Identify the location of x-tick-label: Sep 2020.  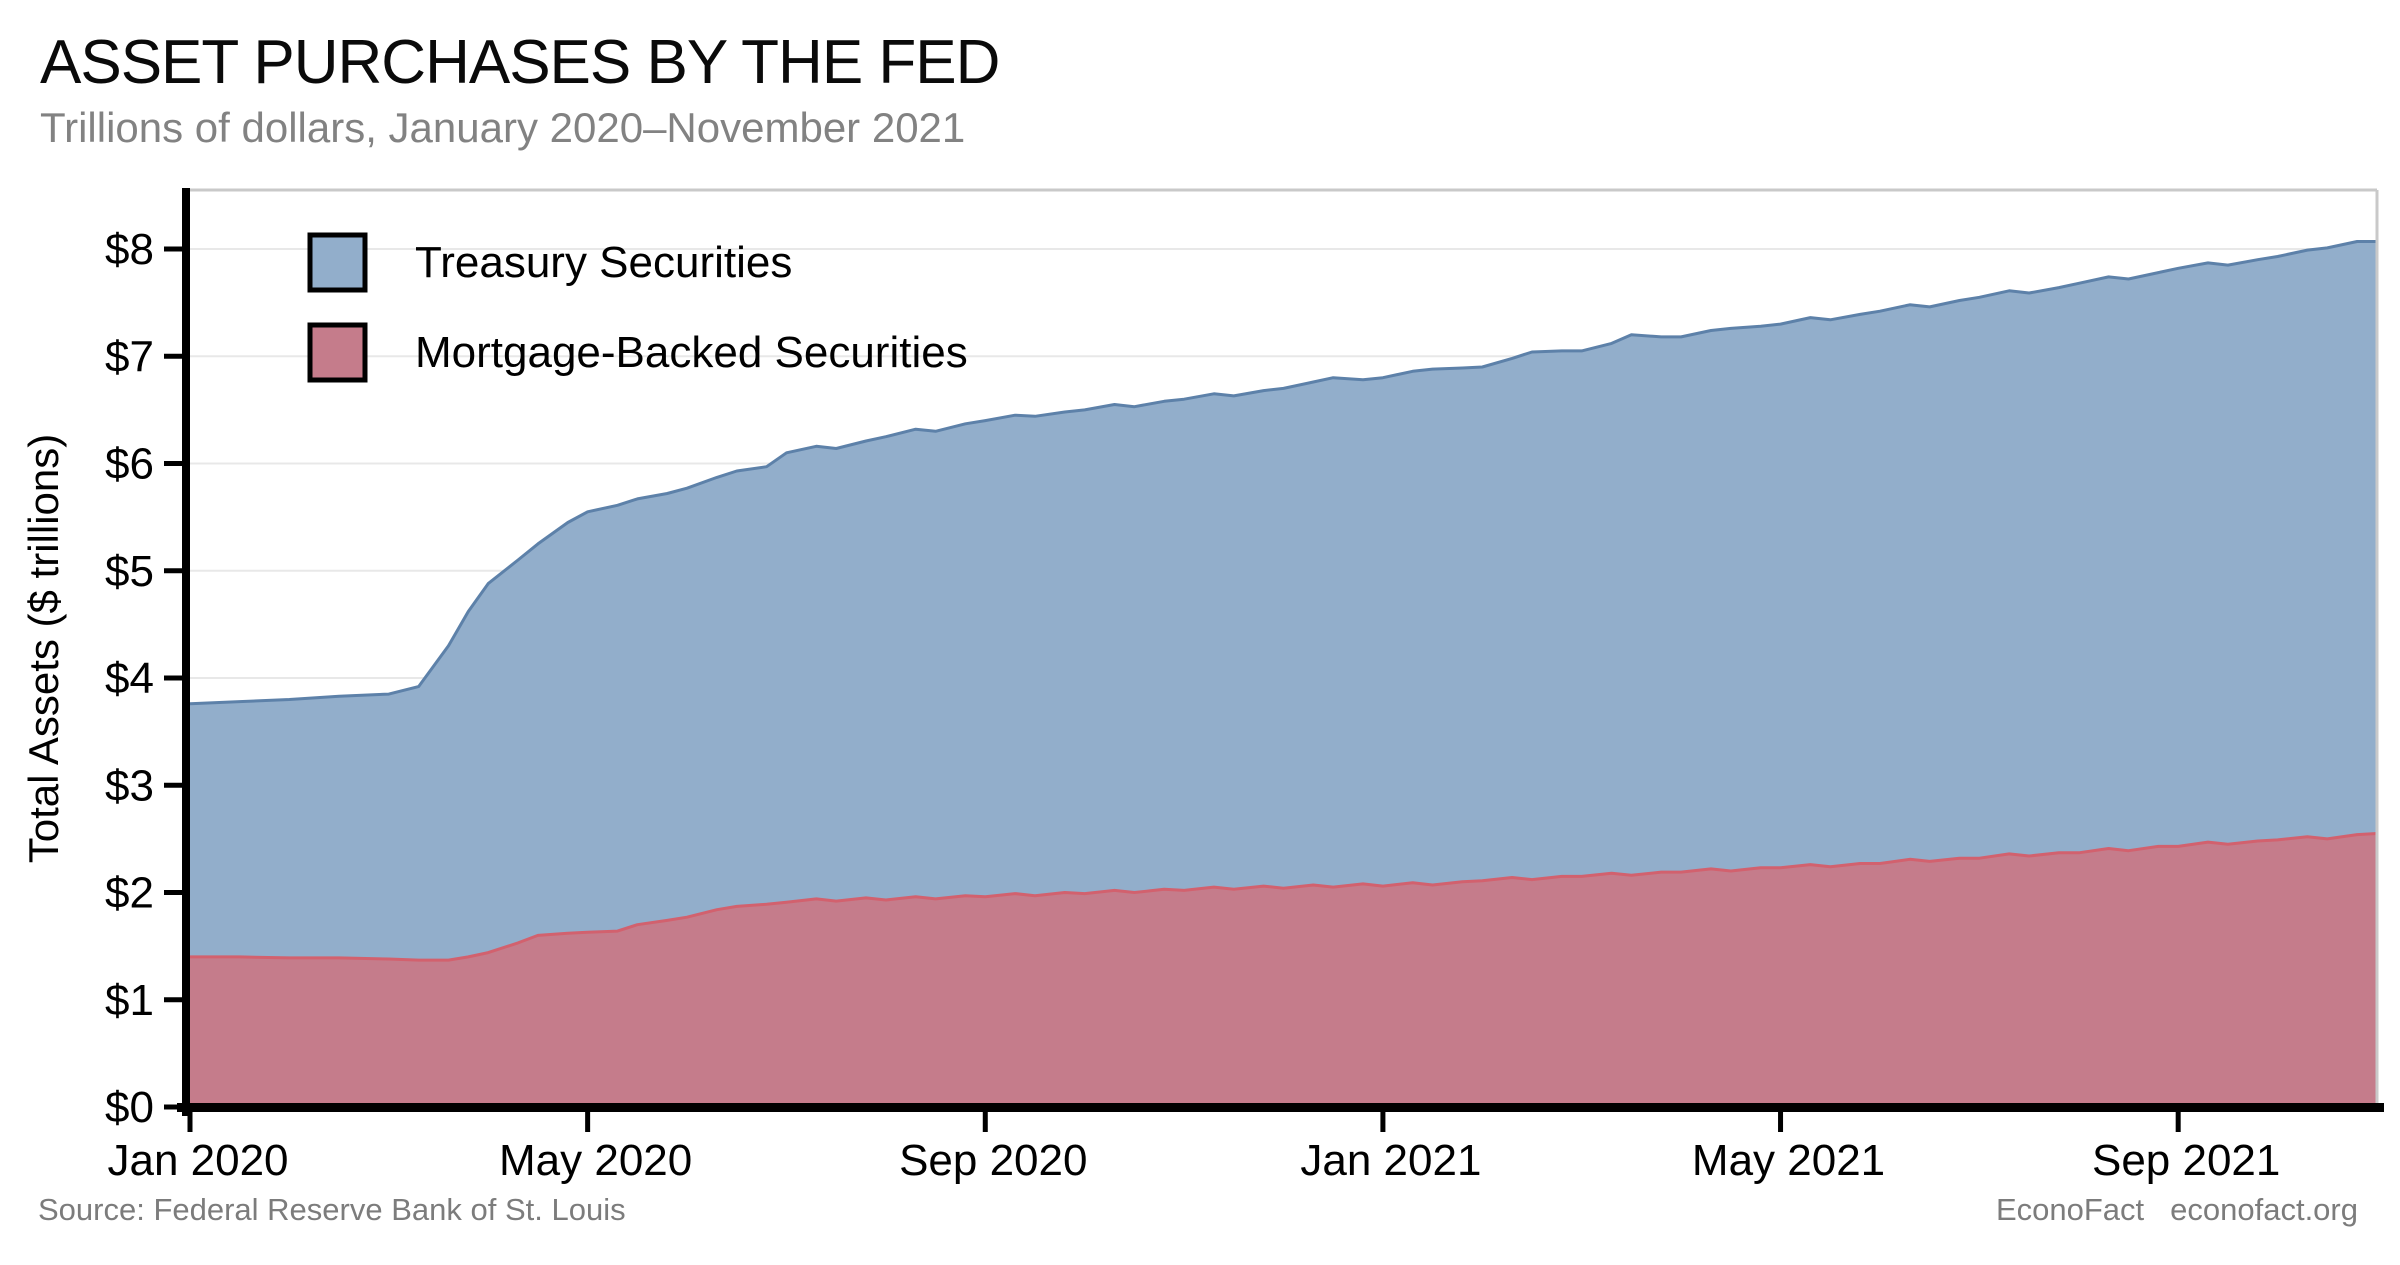
(993, 1160).